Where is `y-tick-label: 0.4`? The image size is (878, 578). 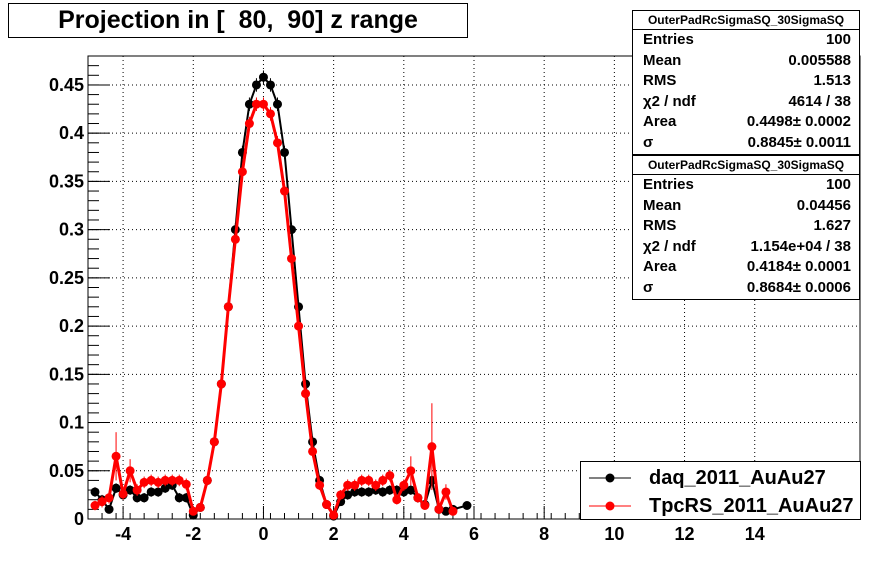 y-tick-label: 0.4 is located at coordinates (71, 133).